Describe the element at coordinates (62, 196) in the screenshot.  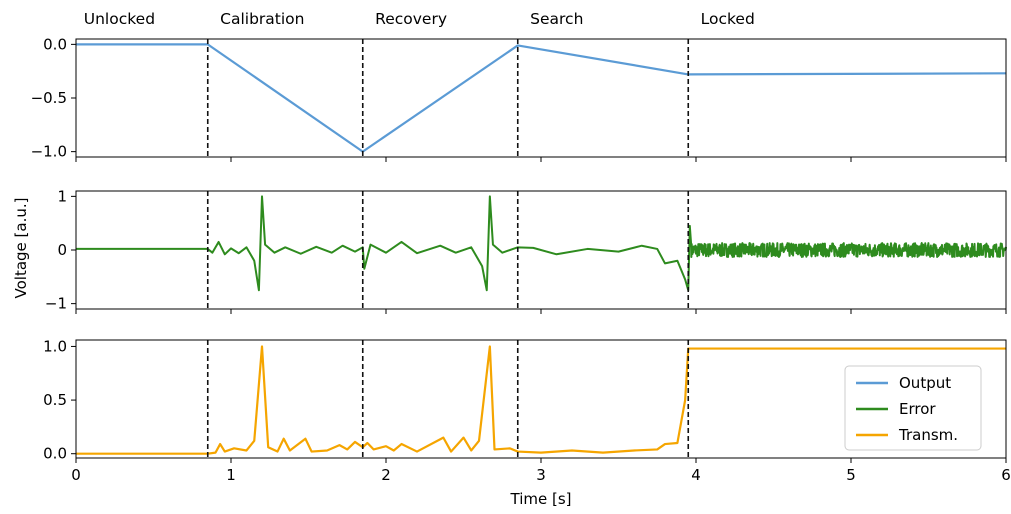
I see `y-tick-label: 1` at that location.